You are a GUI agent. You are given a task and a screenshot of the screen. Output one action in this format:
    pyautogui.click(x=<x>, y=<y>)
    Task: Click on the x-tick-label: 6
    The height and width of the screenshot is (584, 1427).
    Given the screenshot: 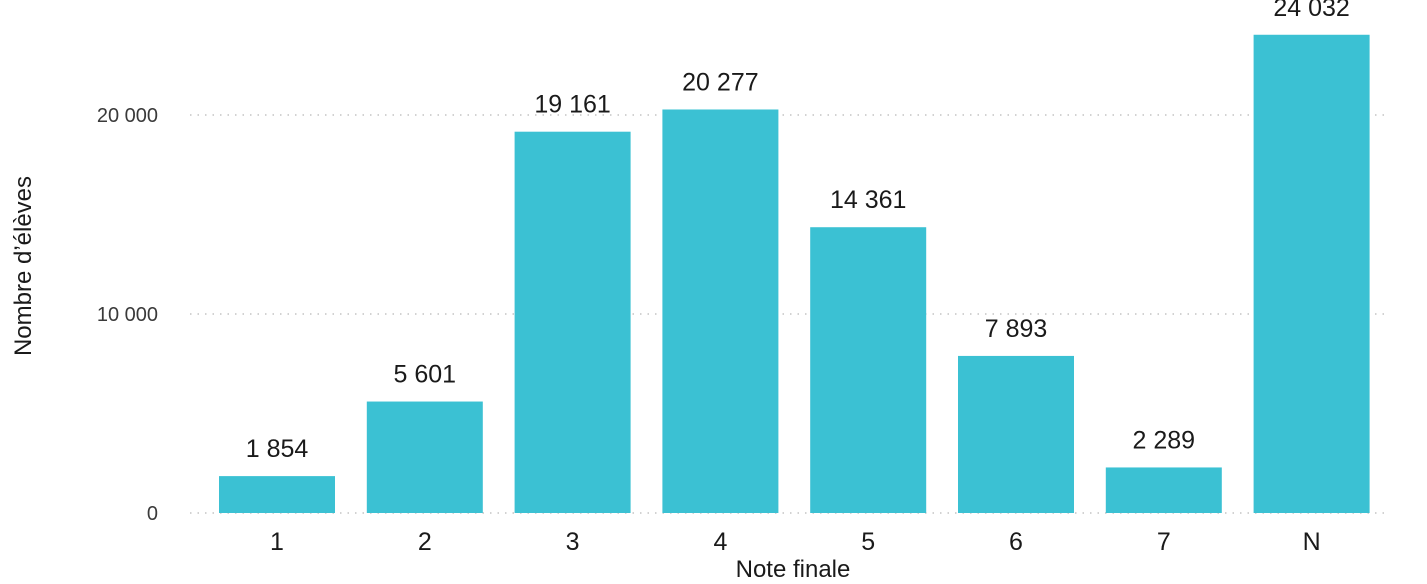 What is the action you would take?
    pyautogui.click(x=1016, y=542)
    